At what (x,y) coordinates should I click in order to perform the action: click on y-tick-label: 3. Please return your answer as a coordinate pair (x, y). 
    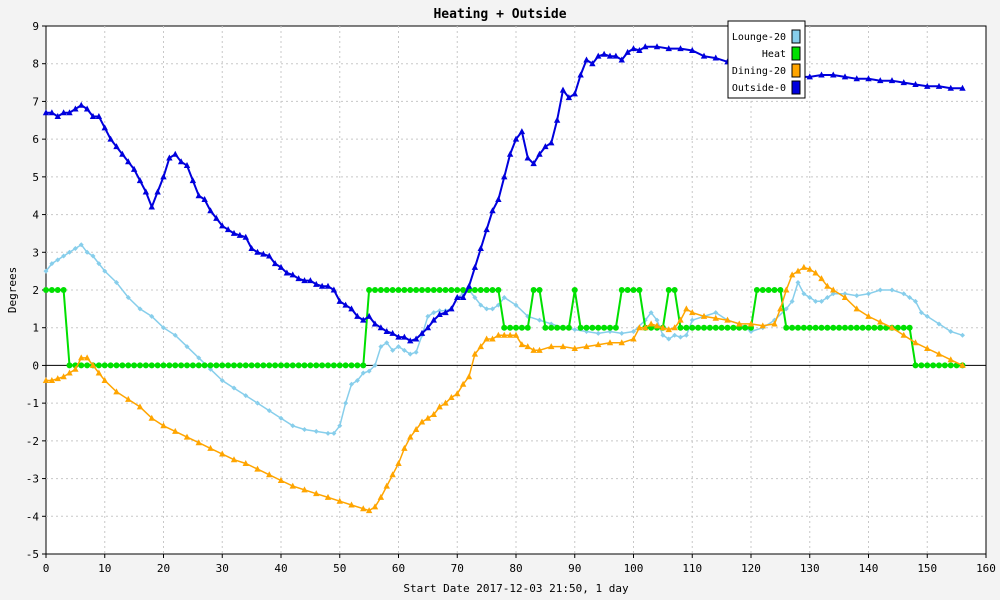
    Looking at the image, I should click on (35, 252).